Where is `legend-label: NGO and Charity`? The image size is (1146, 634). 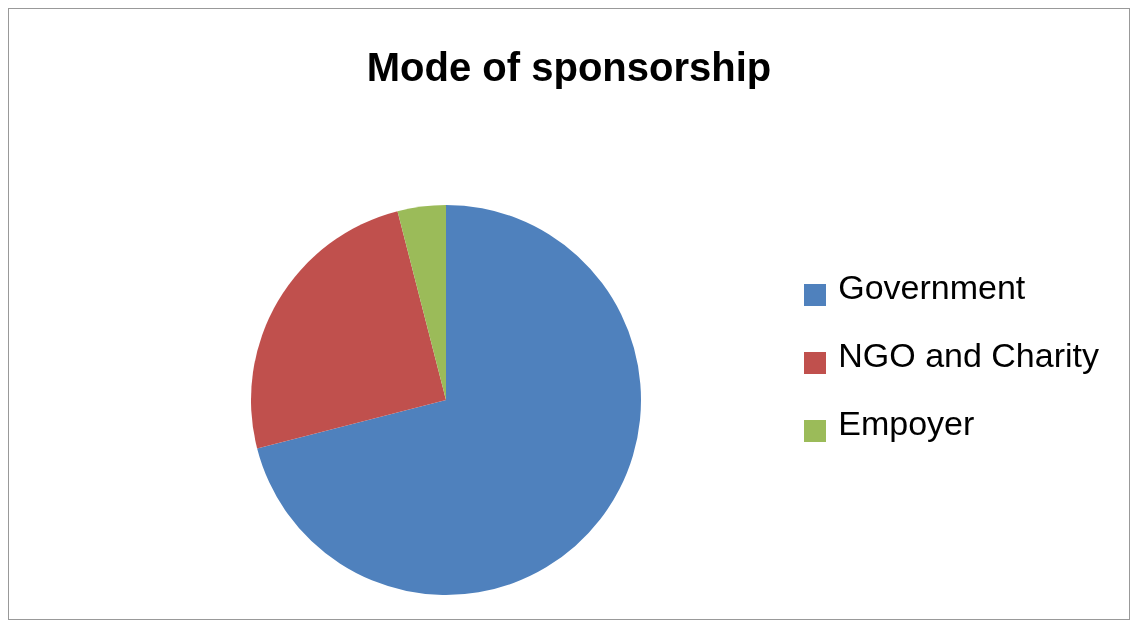 legend-label: NGO and Charity is located at coordinates (968, 355).